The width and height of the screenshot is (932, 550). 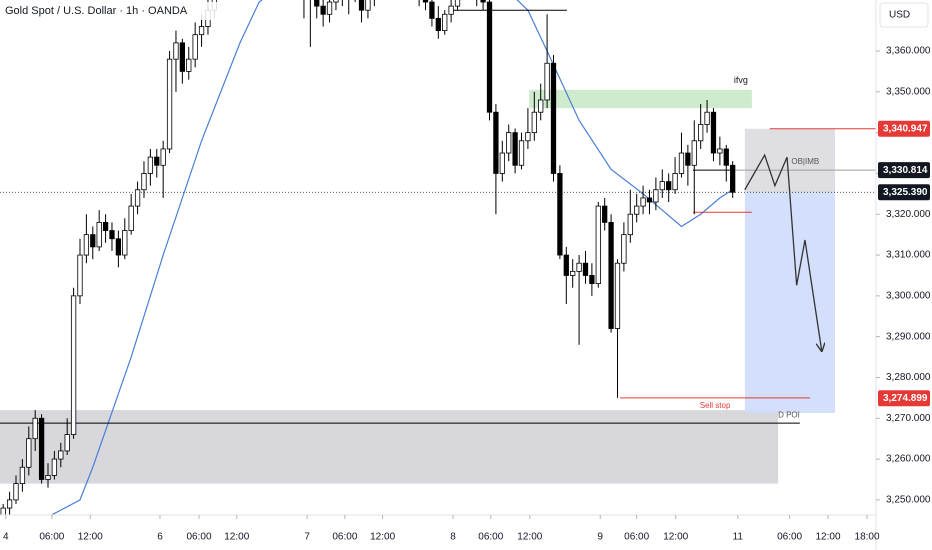 I want to click on x-tick-label: 7, so click(x=307, y=537).